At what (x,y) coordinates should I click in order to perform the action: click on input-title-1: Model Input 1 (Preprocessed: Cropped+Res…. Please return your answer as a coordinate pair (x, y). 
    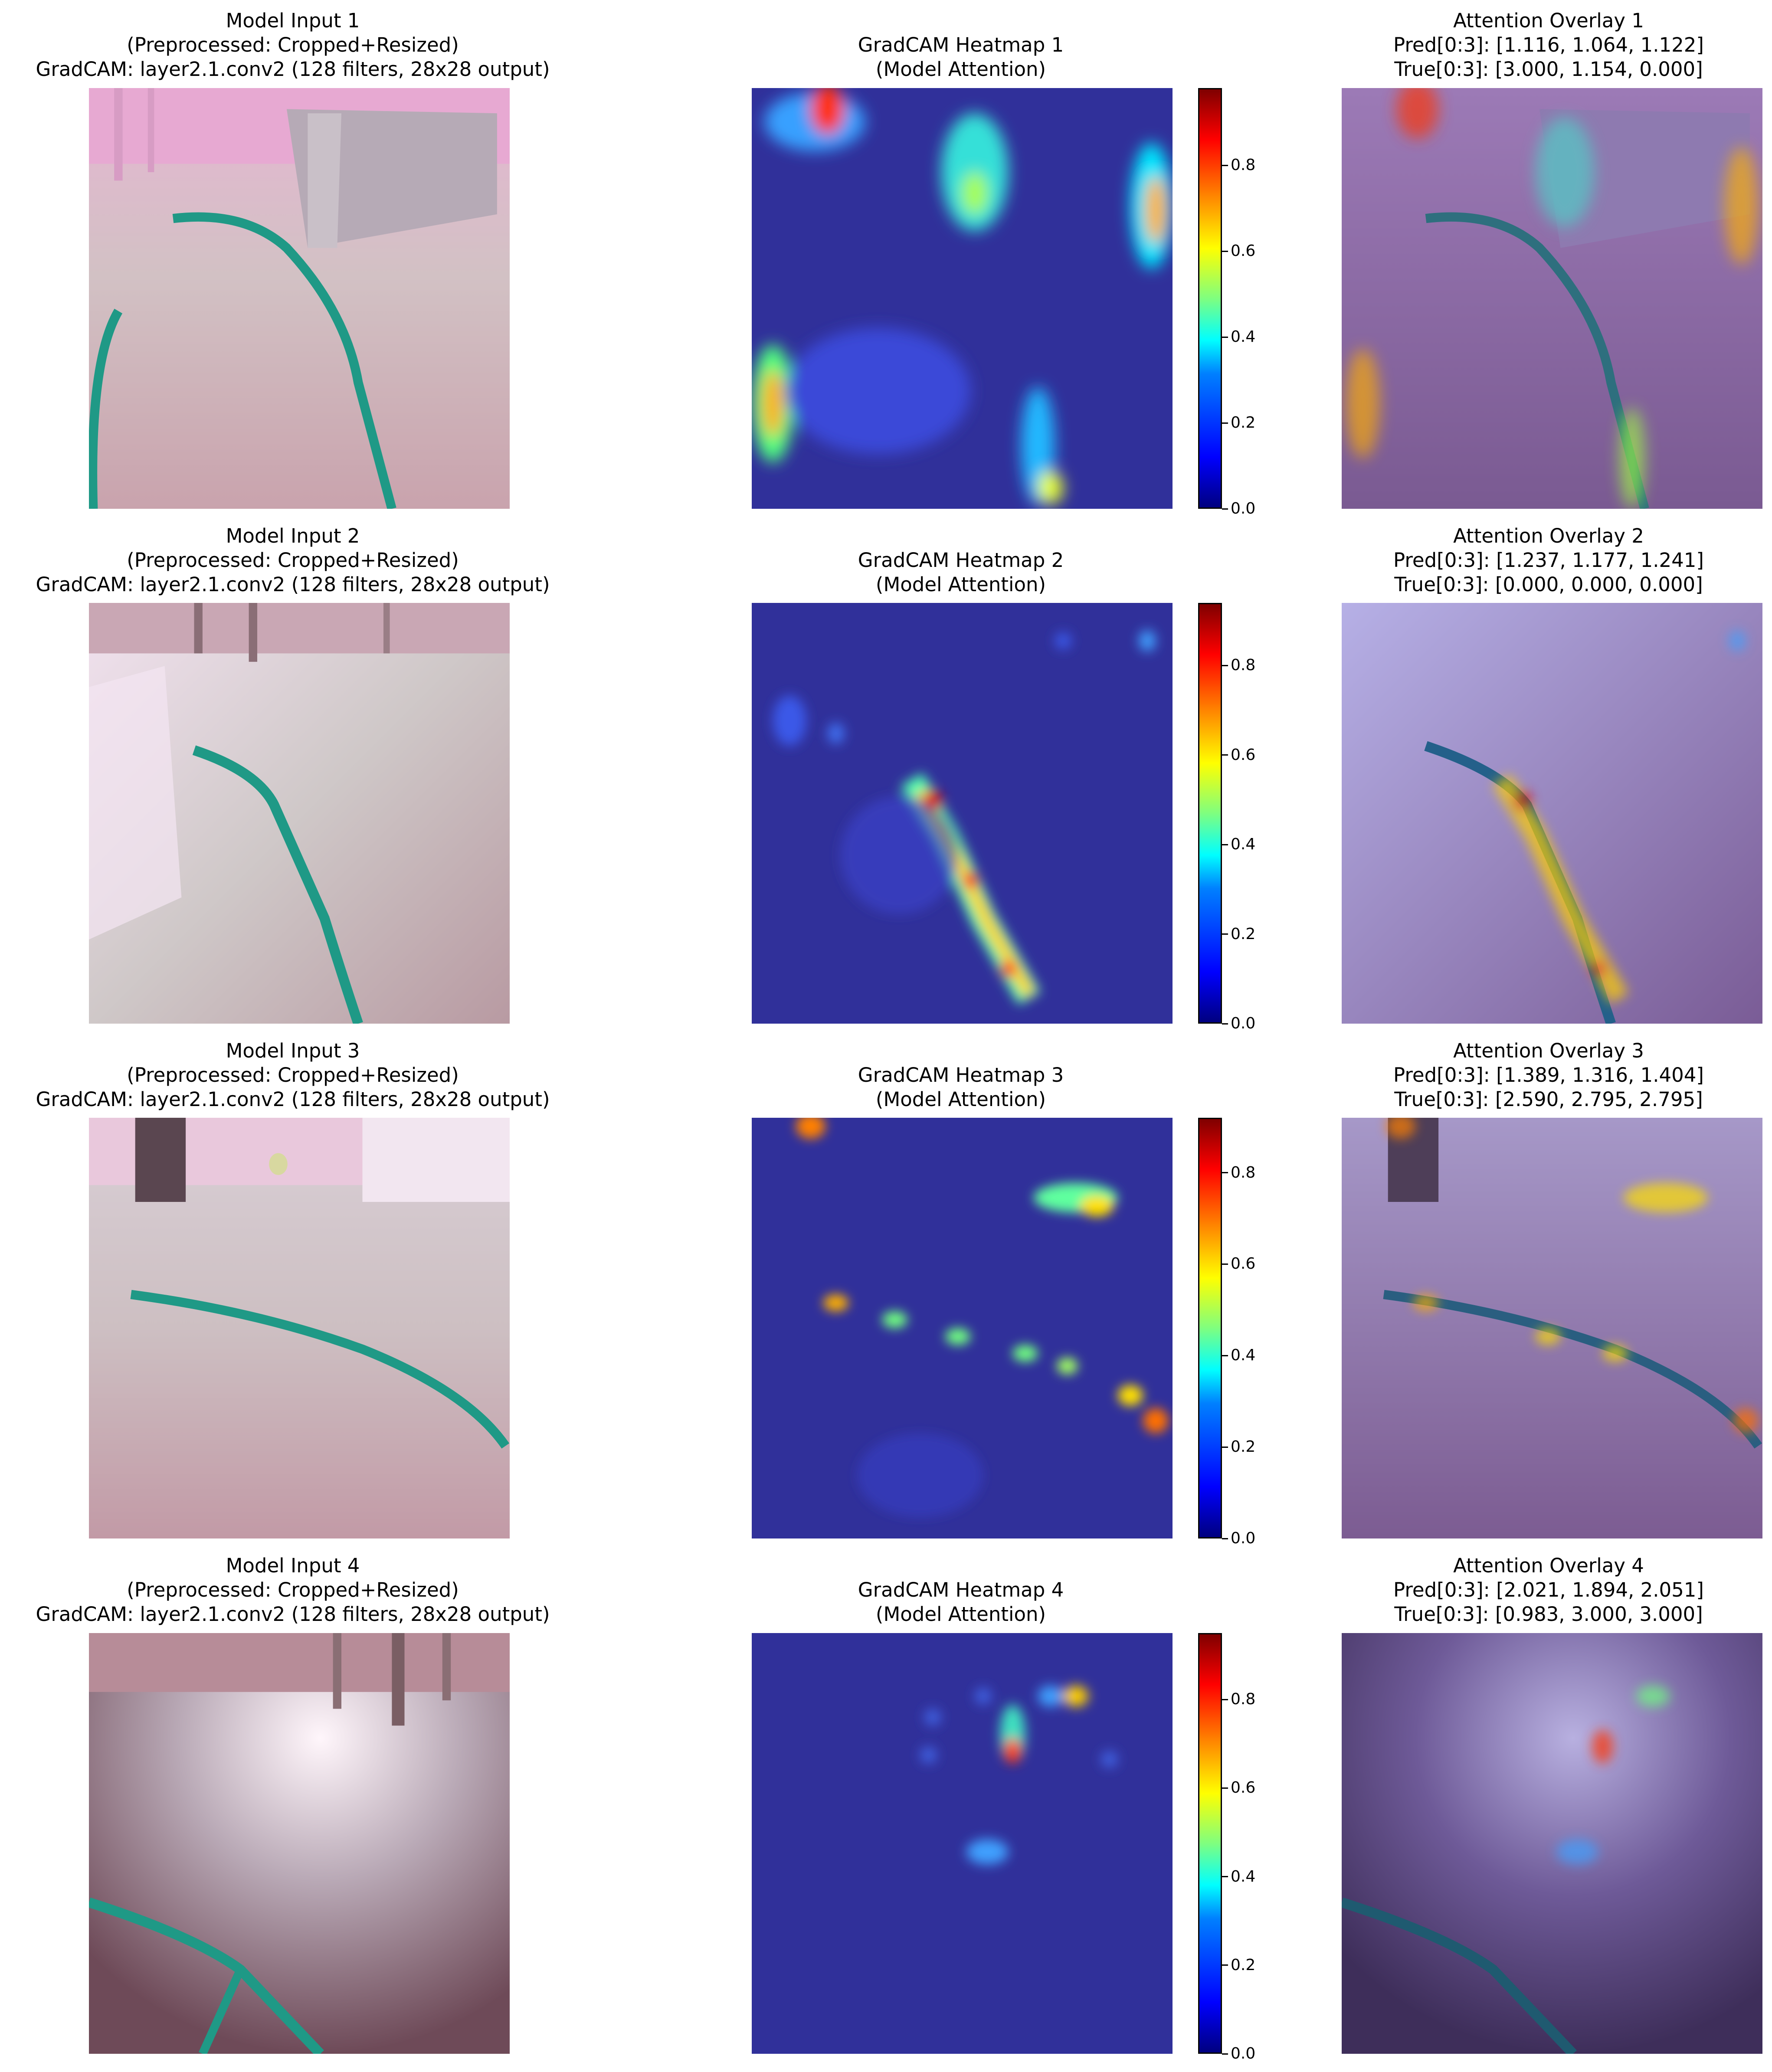
    Looking at the image, I should click on (293, 45).